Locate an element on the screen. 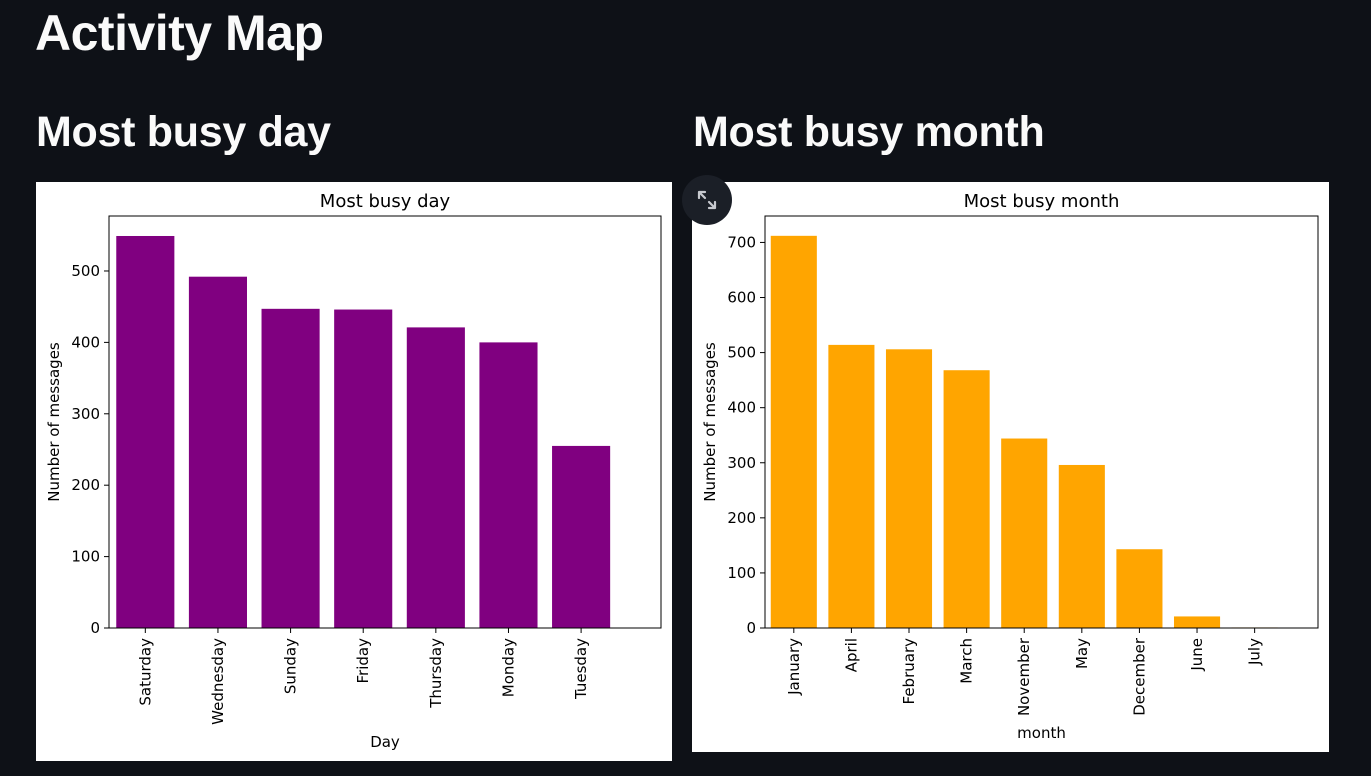 This screenshot has width=1371, height=776. chart-title: Most busy month is located at coordinates (1042, 201).